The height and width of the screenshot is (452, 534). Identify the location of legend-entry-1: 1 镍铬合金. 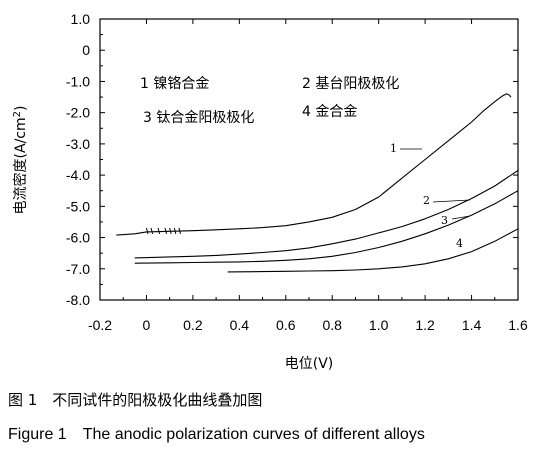
(174, 84).